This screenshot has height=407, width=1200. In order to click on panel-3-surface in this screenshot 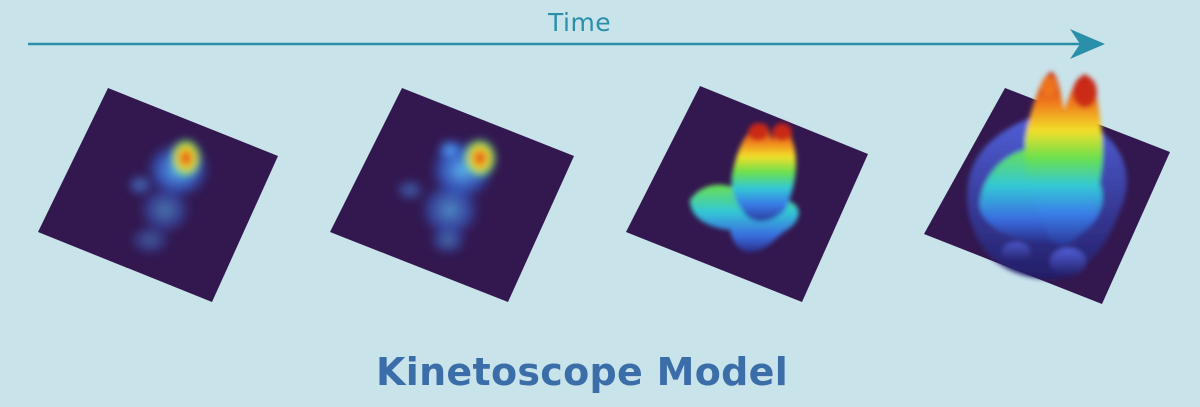, I will do `click(744, 188)`.